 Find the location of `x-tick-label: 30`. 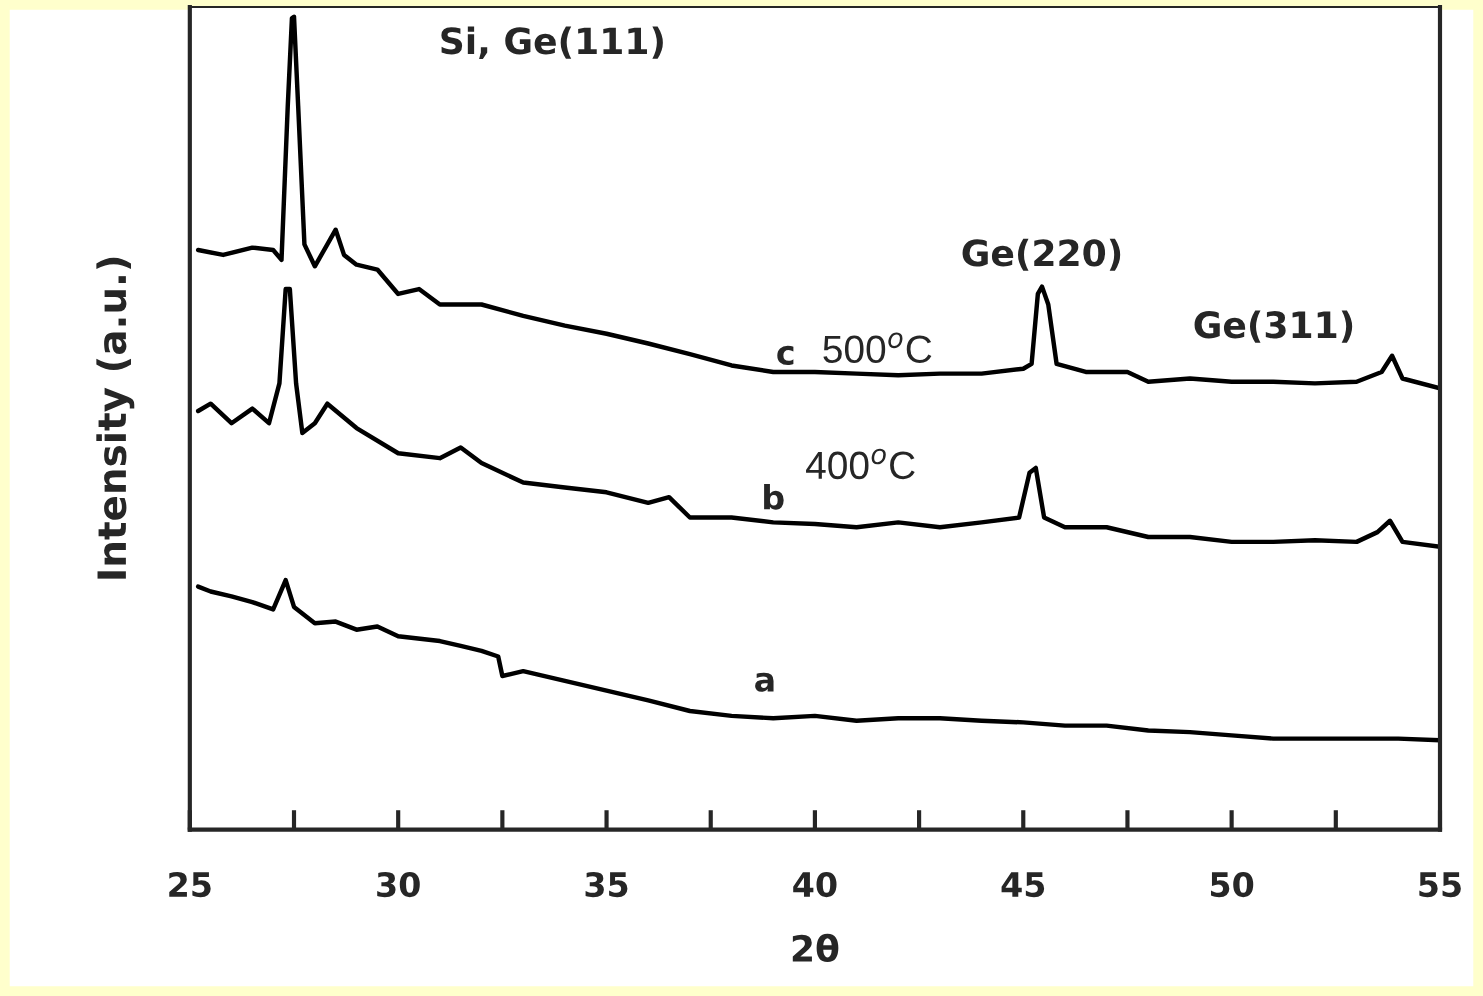

x-tick-label: 30 is located at coordinates (398, 884).